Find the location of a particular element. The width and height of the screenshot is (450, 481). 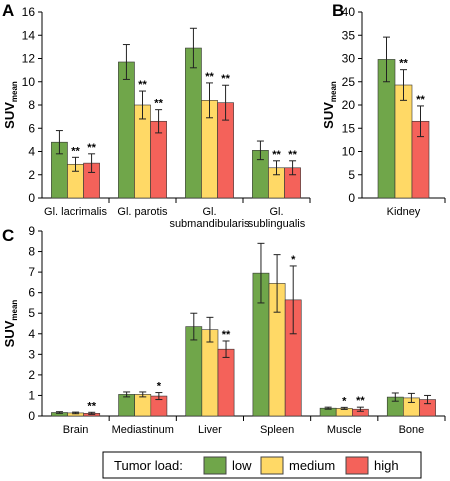

legend-swatch-low is located at coordinates (215, 465).